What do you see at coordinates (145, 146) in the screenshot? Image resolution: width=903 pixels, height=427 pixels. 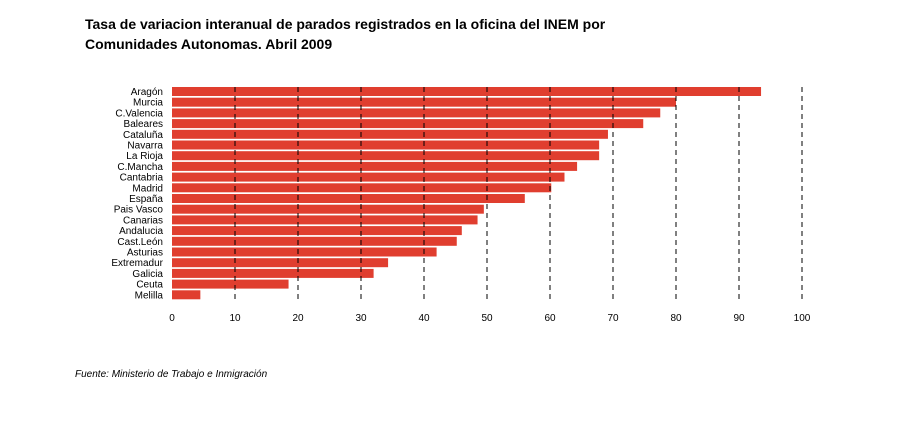 I see `category-label: Navarra` at bounding box center [145, 146].